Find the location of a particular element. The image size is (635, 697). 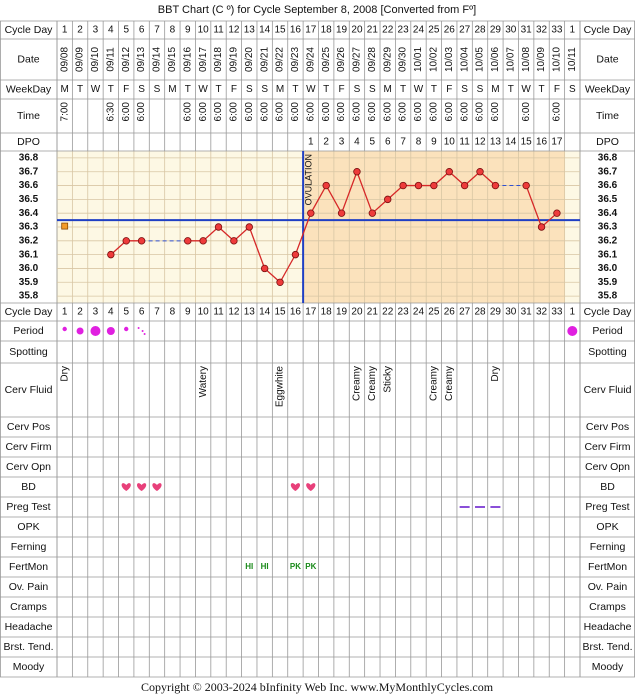

cycle-day: 17 is located at coordinates (311, 30).